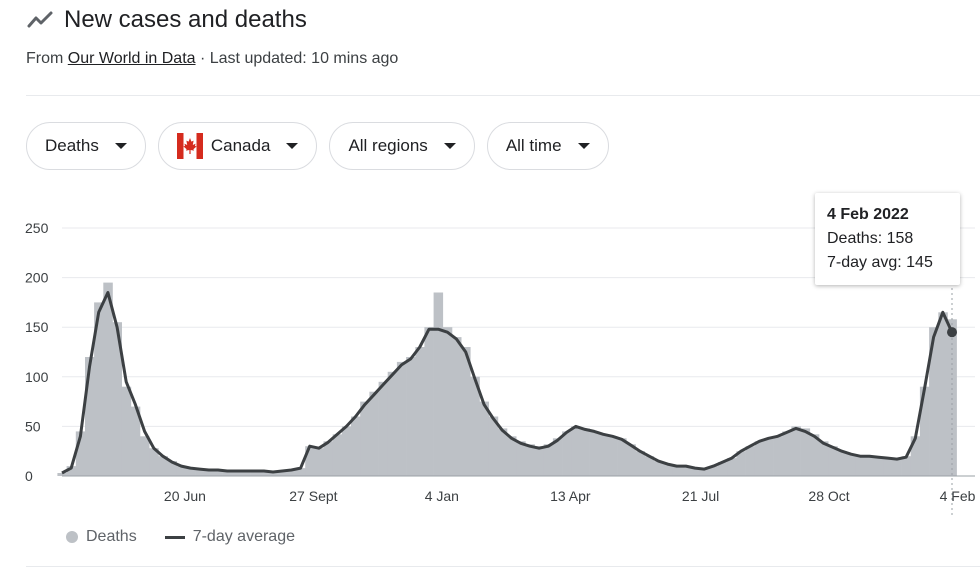  What do you see at coordinates (388, 145) in the screenshot?
I see `region-label: All regions` at bounding box center [388, 145].